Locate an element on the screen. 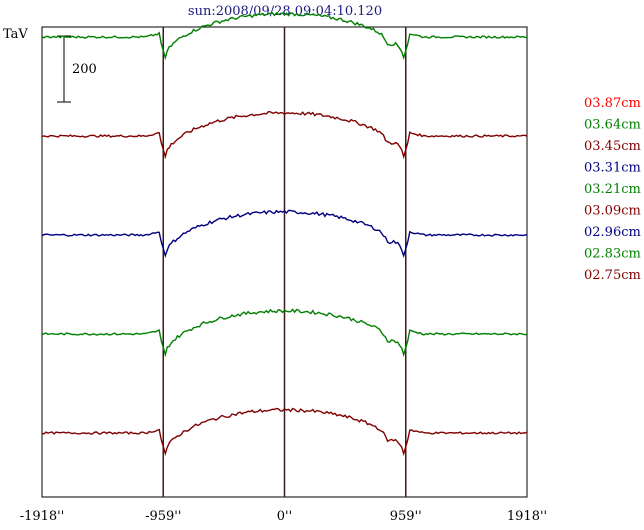 The height and width of the screenshot is (530, 644). legend-entry: 03.09cm is located at coordinates (612, 211).